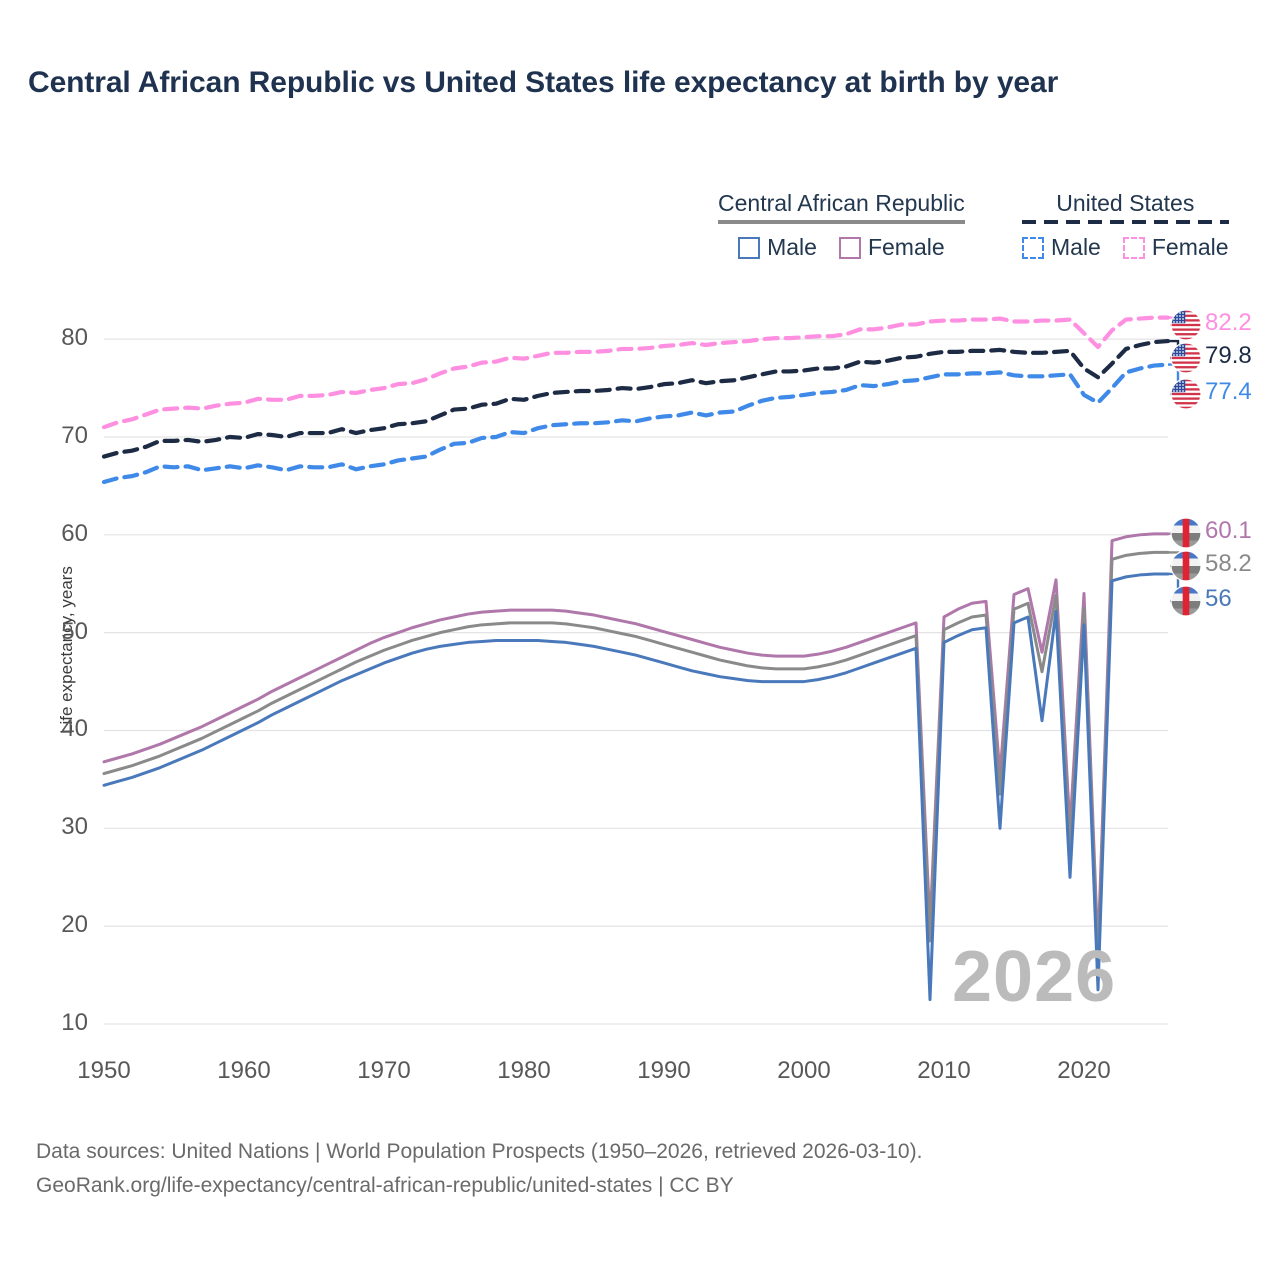 The height and width of the screenshot is (1280, 1280). Describe the element at coordinates (1228, 563) in the screenshot. I see `end-label-car-total: 58.2` at that location.